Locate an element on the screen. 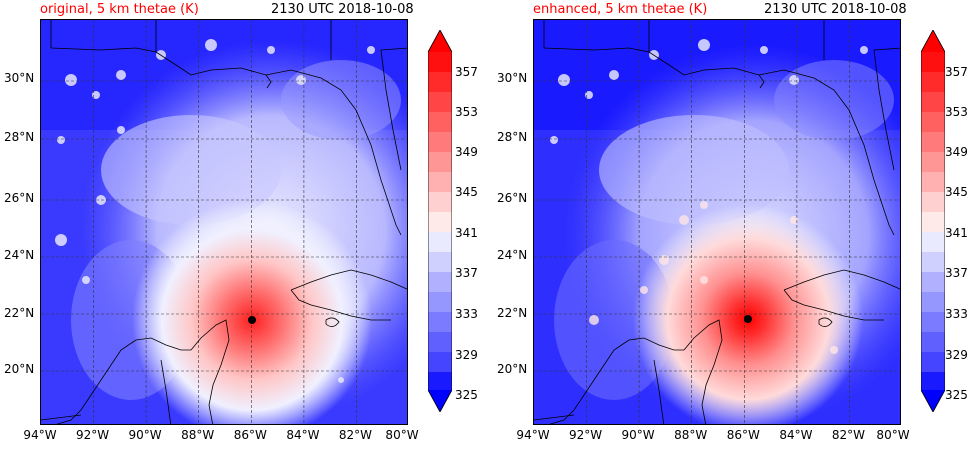  panel-title: original, 5 km thetae (K) is located at coordinates (119, 9).